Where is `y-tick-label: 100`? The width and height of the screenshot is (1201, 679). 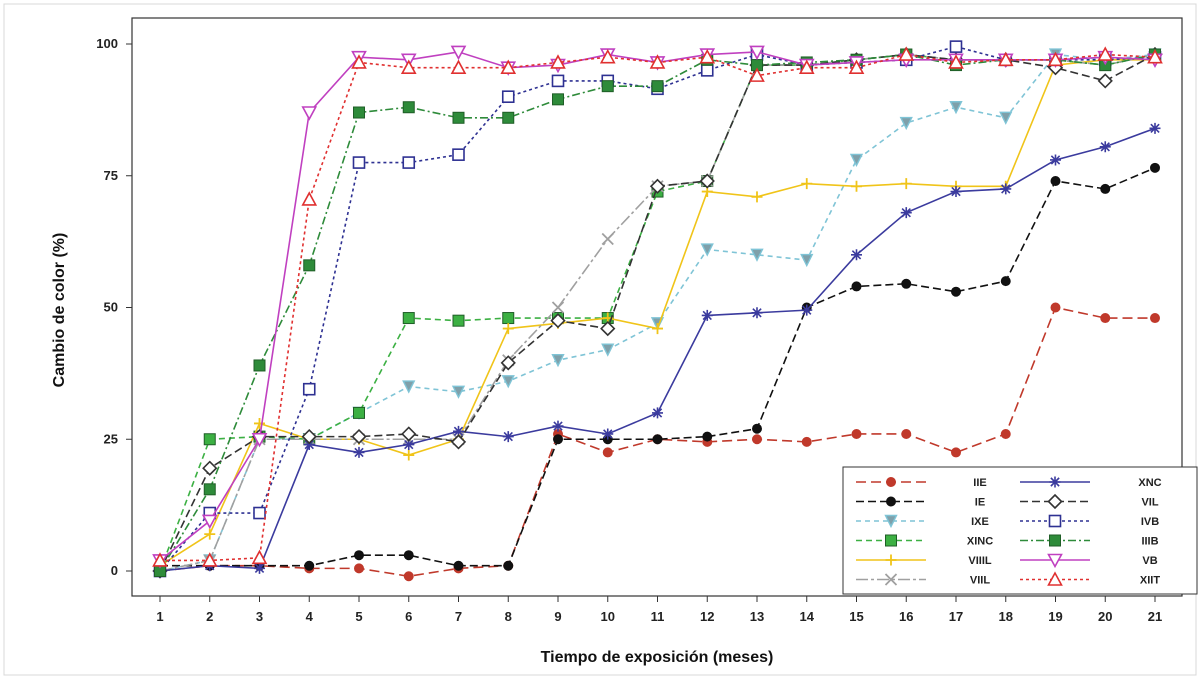 y-tick-label: 100 is located at coordinates (107, 43).